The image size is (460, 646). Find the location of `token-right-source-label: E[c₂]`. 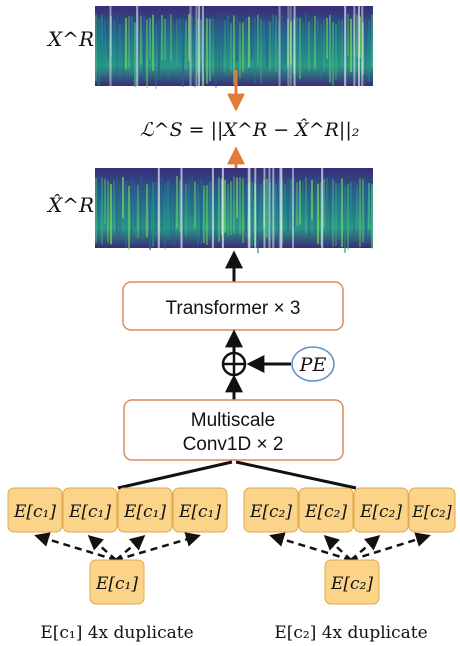

token-right-source-label: E[c₂] is located at coordinates (351, 584).